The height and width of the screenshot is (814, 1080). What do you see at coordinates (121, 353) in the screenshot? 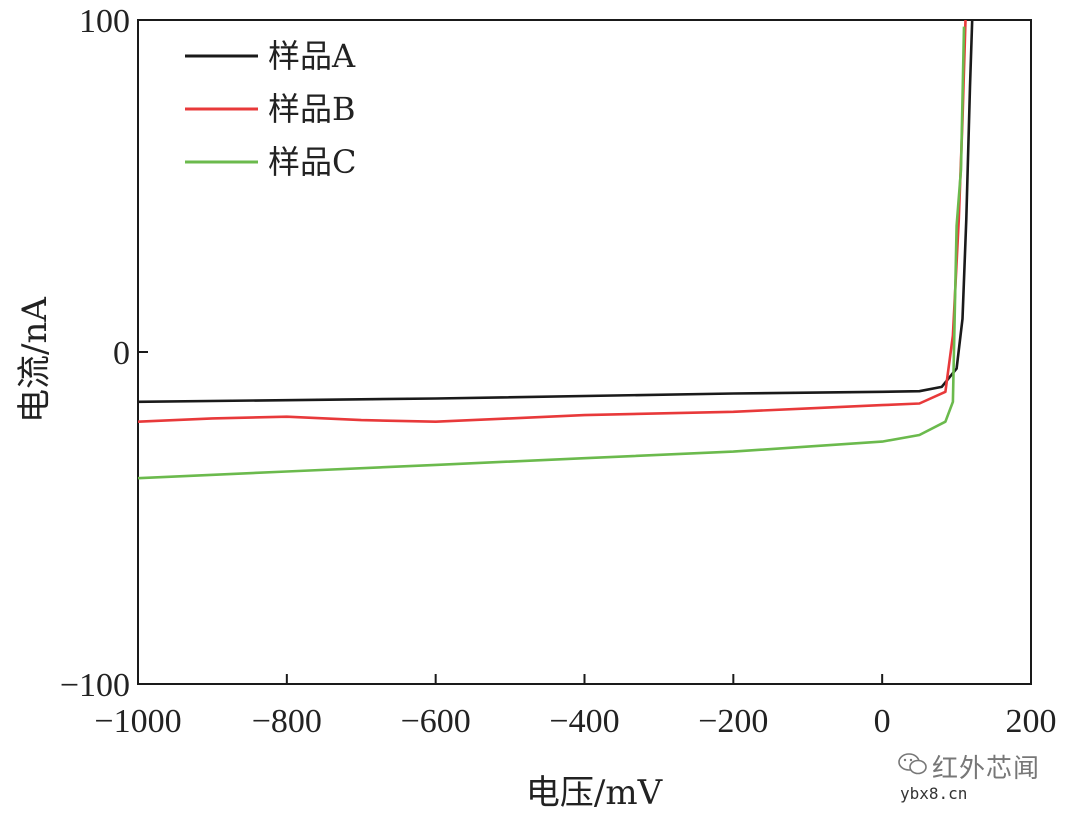
I see `y-tick-label: 0` at bounding box center [121, 353].